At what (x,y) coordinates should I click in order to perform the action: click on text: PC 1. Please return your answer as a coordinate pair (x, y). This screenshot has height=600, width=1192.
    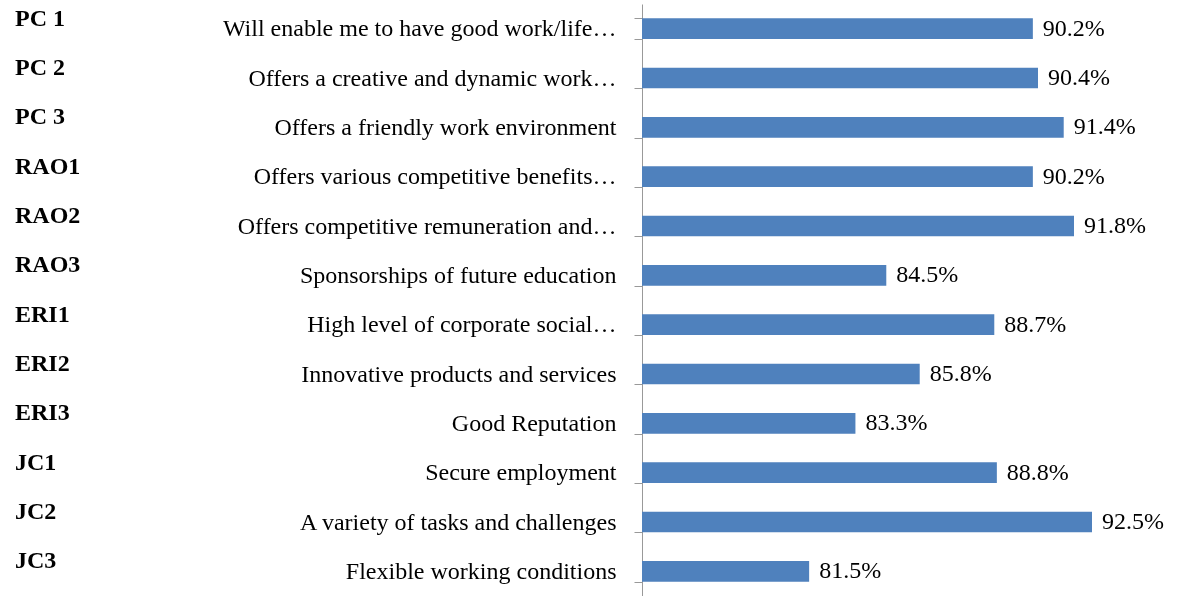
    Looking at the image, I should click on (40, 17).